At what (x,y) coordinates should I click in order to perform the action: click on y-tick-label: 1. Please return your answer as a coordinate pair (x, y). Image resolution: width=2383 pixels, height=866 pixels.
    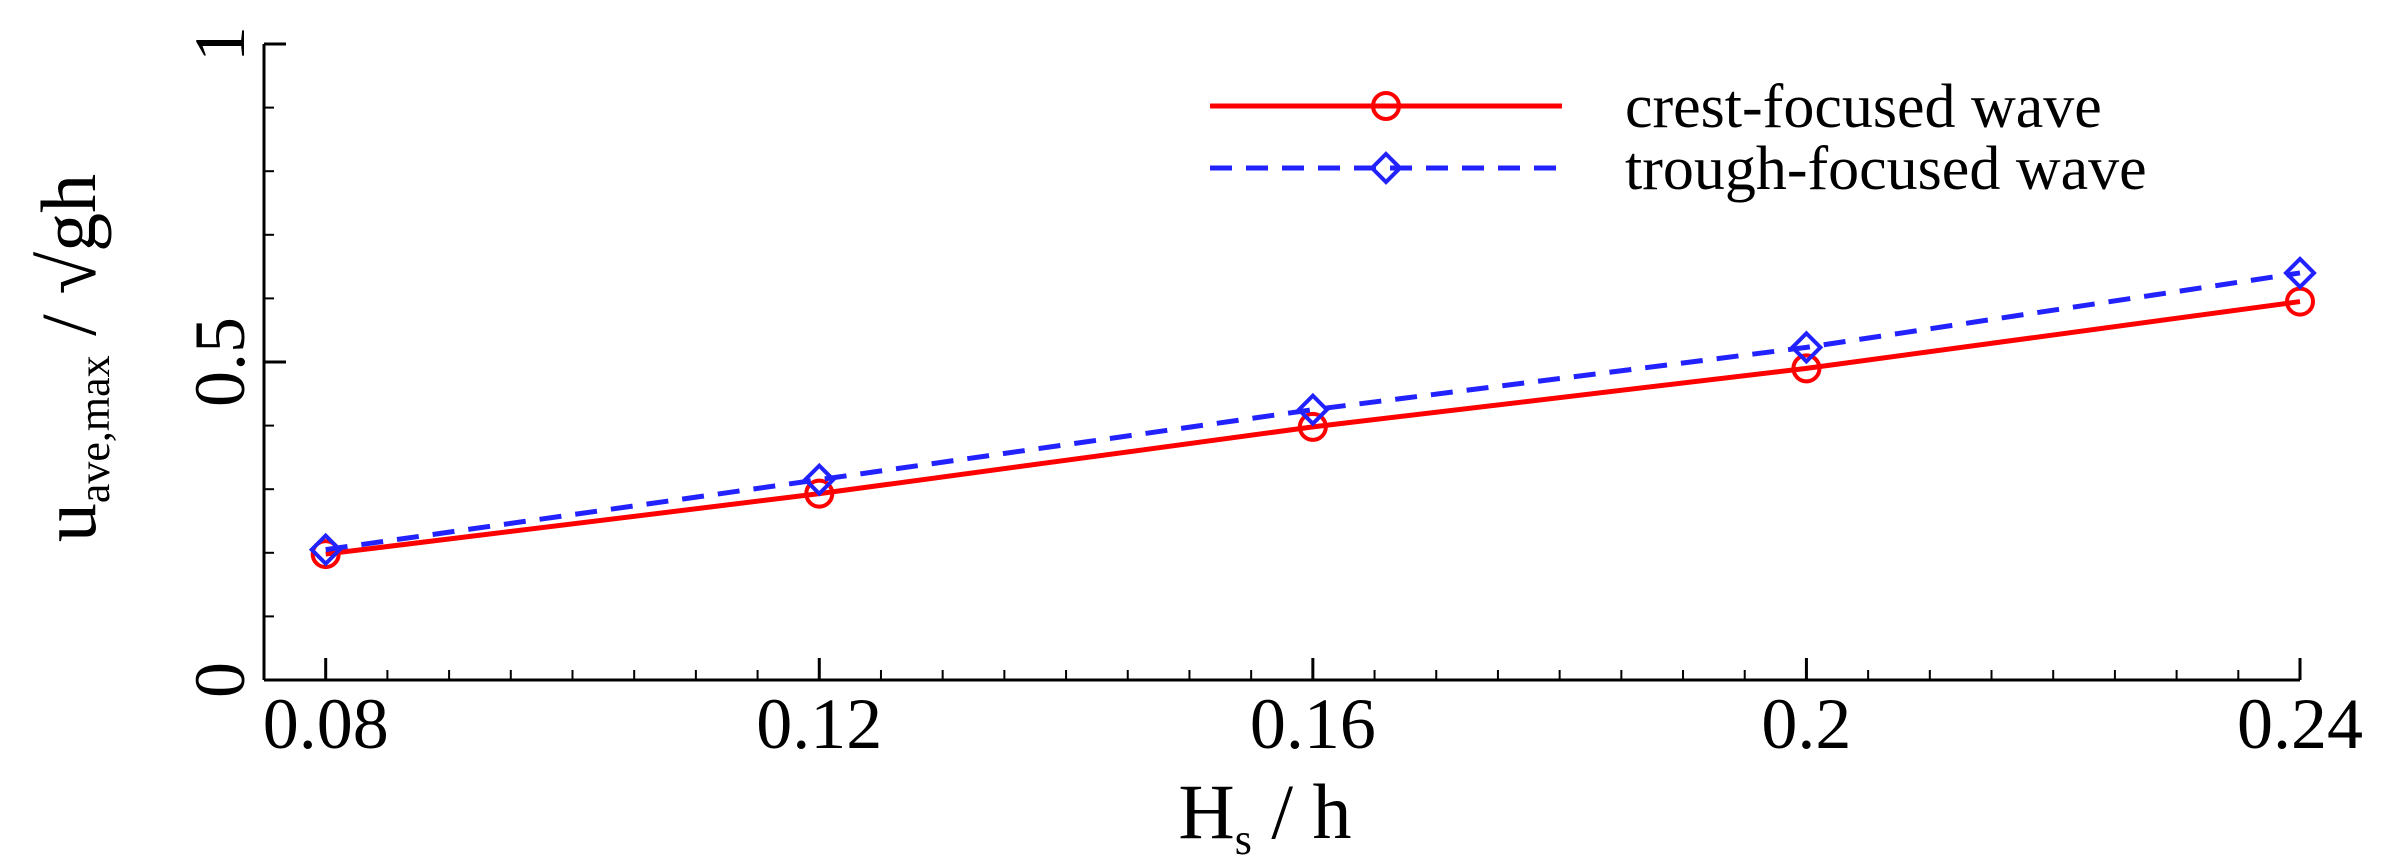
    Looking at the image, I should click on (220, 44).